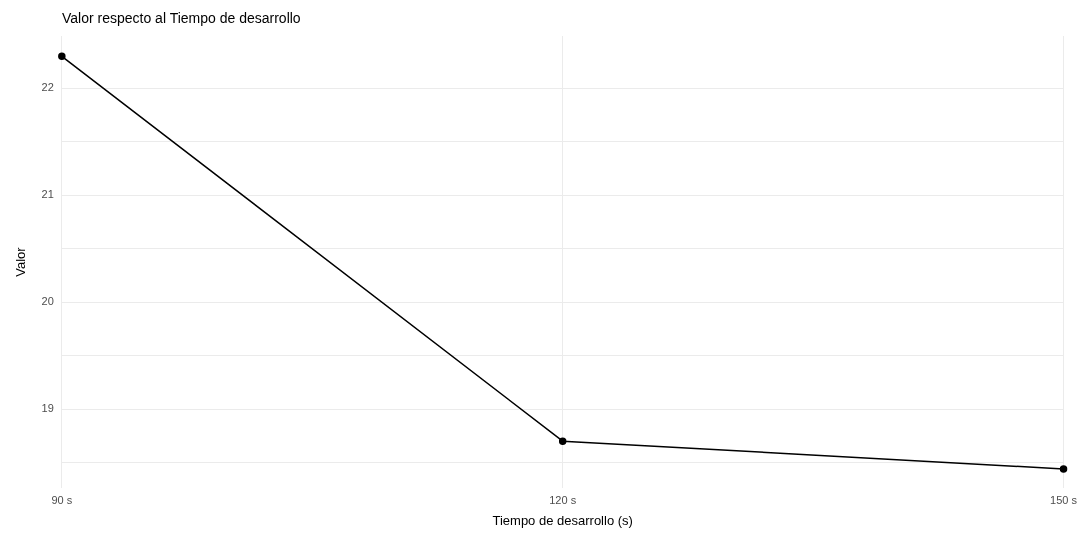  What do you see at coordinates (62, 499) in the screenshot?
I see `x-tick-label: 90 s` at bounding box center [62, 499].